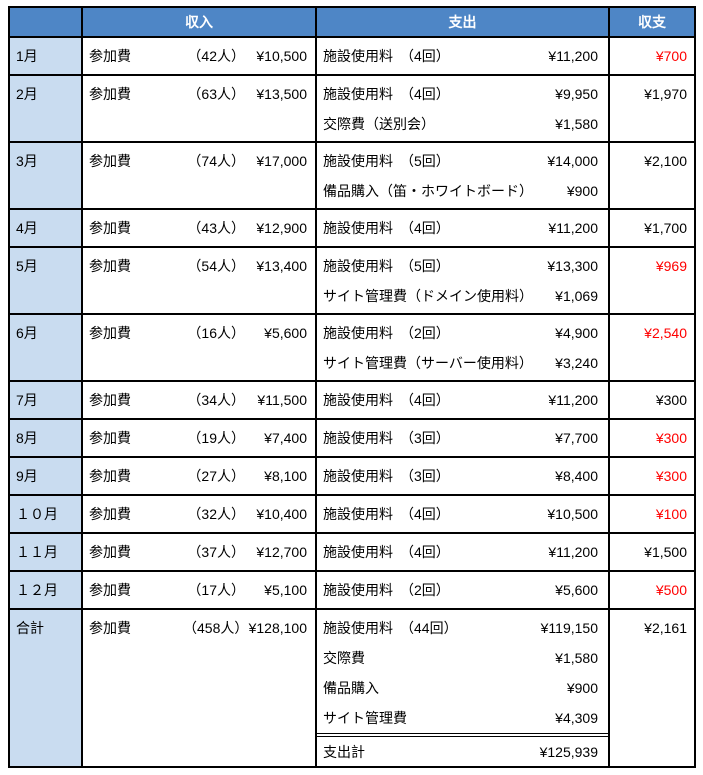 This screenshot has height=775, width=703. I want to click on balance-cell: ¥500, so click(652, 590).